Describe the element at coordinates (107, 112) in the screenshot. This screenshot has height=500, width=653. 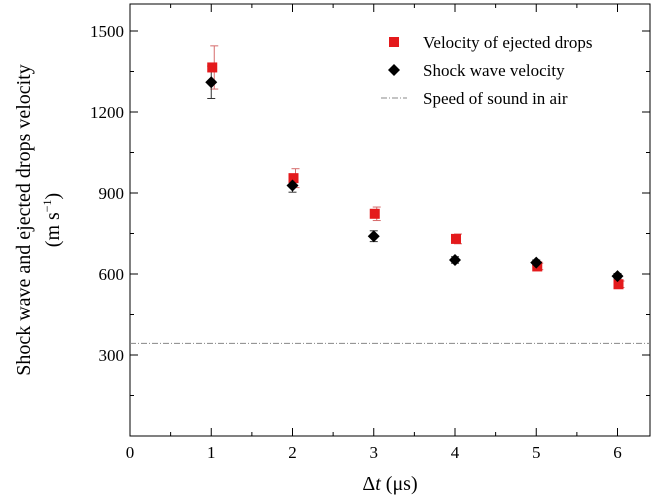
I see `y-tick-label: 1200` at that location.